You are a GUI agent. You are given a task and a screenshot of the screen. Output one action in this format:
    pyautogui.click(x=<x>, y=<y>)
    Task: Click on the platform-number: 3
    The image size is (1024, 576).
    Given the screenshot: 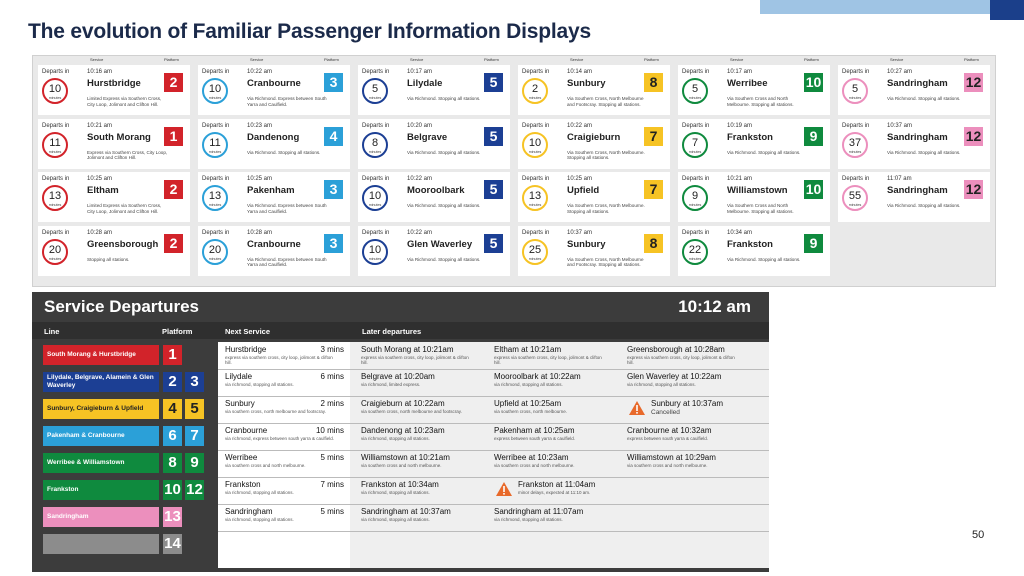 What is the action you would take?
    pyautogui.click(x=333, y=82)
    